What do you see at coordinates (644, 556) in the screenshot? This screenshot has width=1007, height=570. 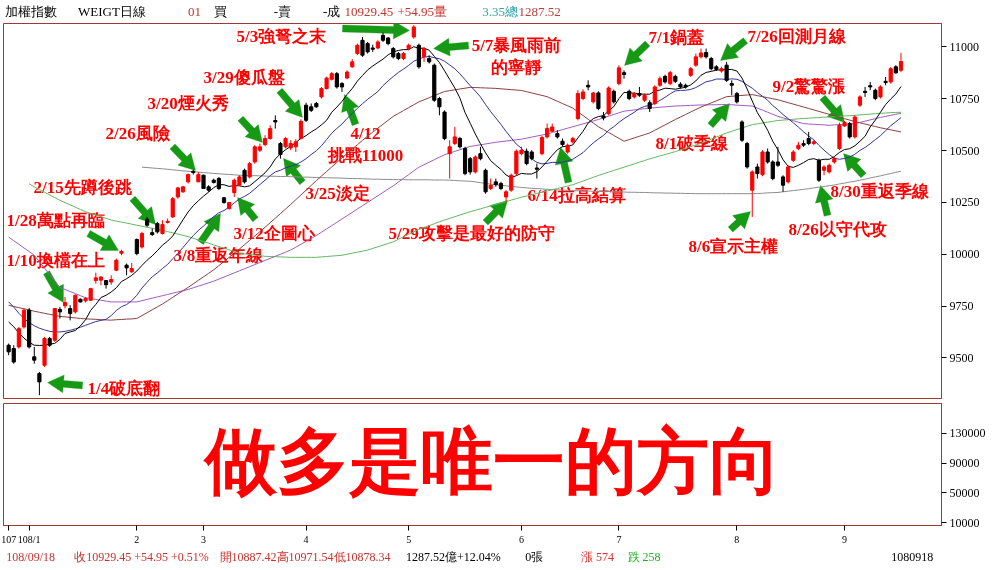 I see `text: 跌 258` at bounding box center [644, 556].